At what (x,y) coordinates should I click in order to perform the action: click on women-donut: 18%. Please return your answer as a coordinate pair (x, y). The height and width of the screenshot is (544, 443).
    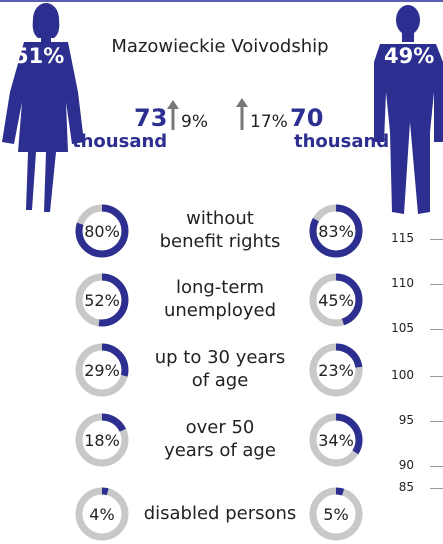
    Looking at the image, I should click on (102, 440).